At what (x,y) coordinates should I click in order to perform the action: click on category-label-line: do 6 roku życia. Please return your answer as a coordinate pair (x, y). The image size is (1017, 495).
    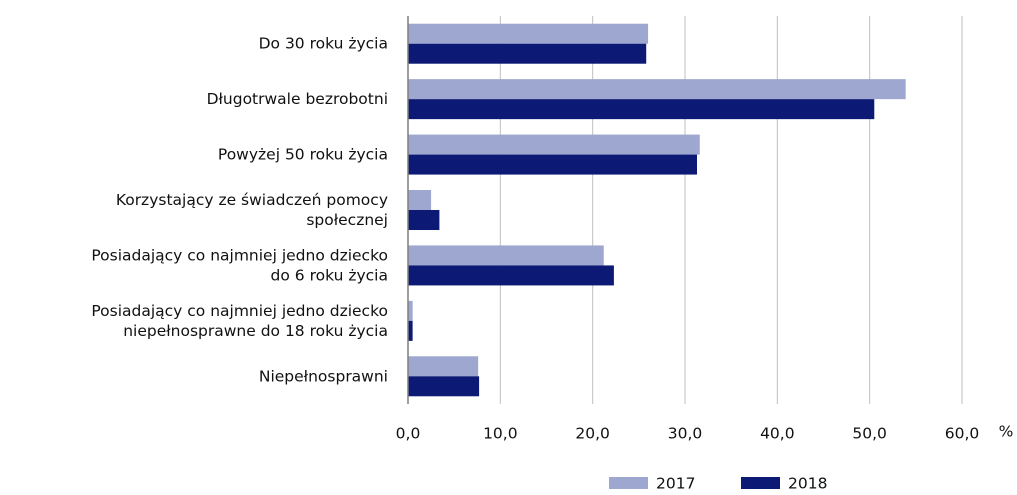
    Looking at the image, I should click on (329, 275).